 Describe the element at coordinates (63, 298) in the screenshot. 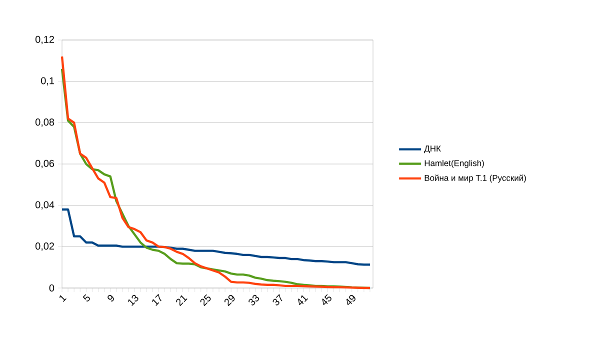

I see `x-tick-label: 1` at that location.